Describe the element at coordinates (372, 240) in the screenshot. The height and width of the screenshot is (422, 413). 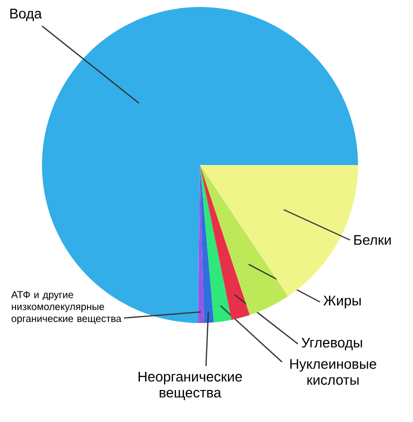
I see `slice-label: Белки` at that location.